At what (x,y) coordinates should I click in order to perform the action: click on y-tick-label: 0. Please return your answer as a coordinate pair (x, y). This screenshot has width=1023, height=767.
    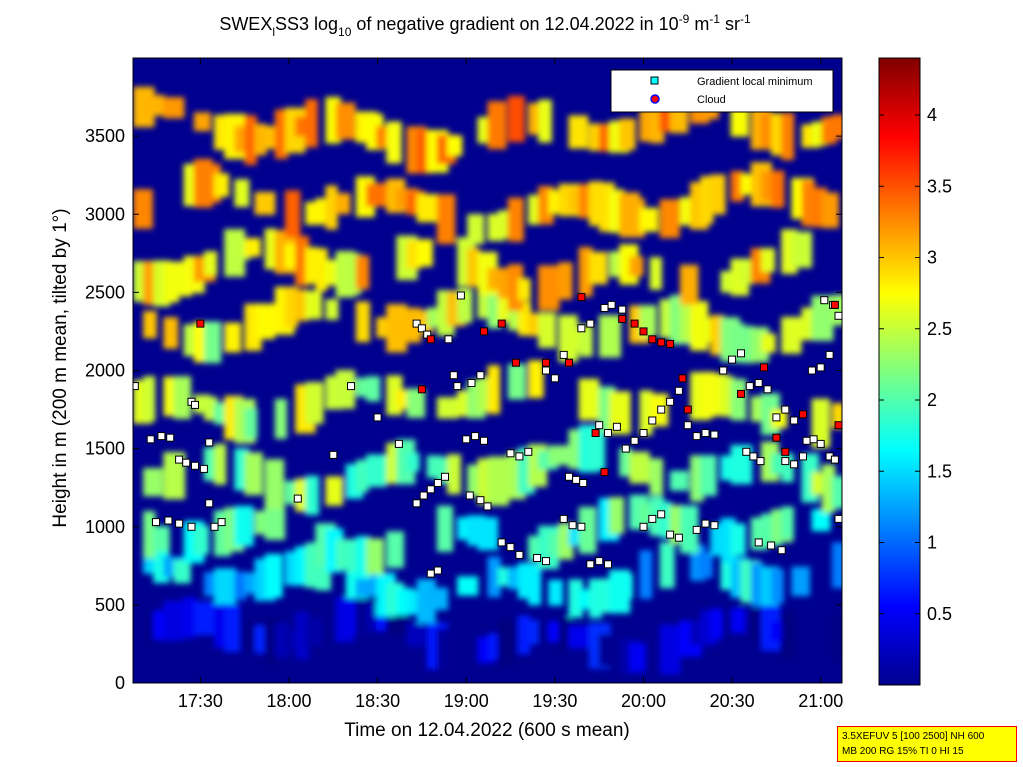
    Looking at the image, I should click on (120, 683).